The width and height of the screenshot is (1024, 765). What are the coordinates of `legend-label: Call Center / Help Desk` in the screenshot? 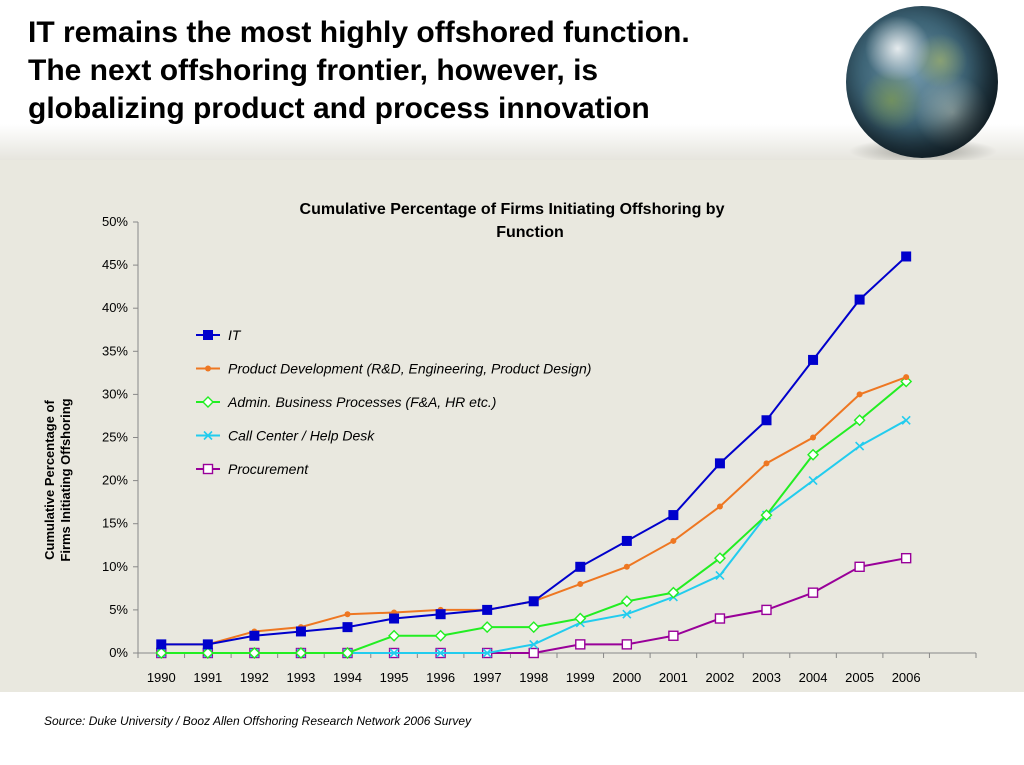 It's located at (301, 436).